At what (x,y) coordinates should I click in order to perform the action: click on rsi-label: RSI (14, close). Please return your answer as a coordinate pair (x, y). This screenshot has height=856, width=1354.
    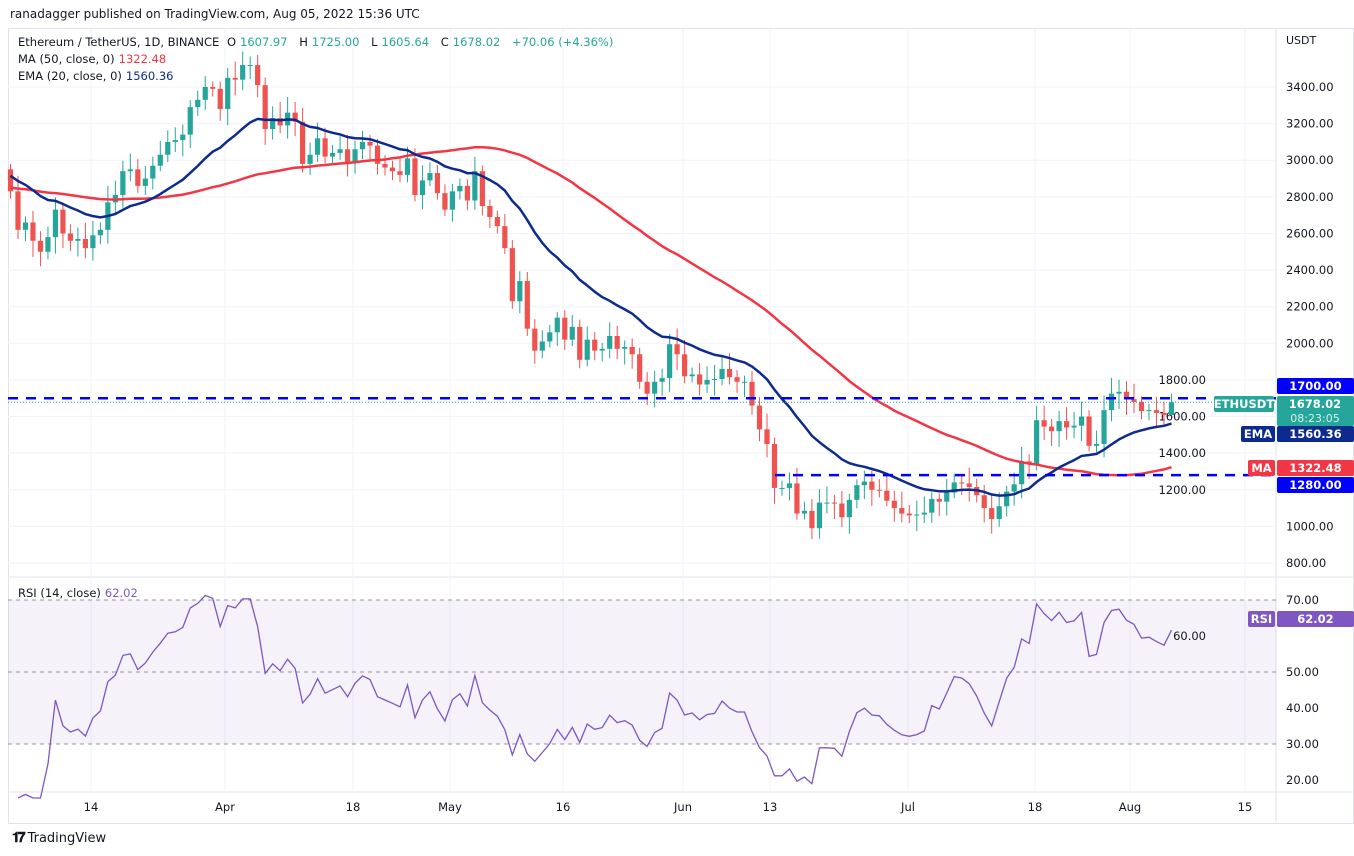
    Looking at the image, I should click on (59, 593).